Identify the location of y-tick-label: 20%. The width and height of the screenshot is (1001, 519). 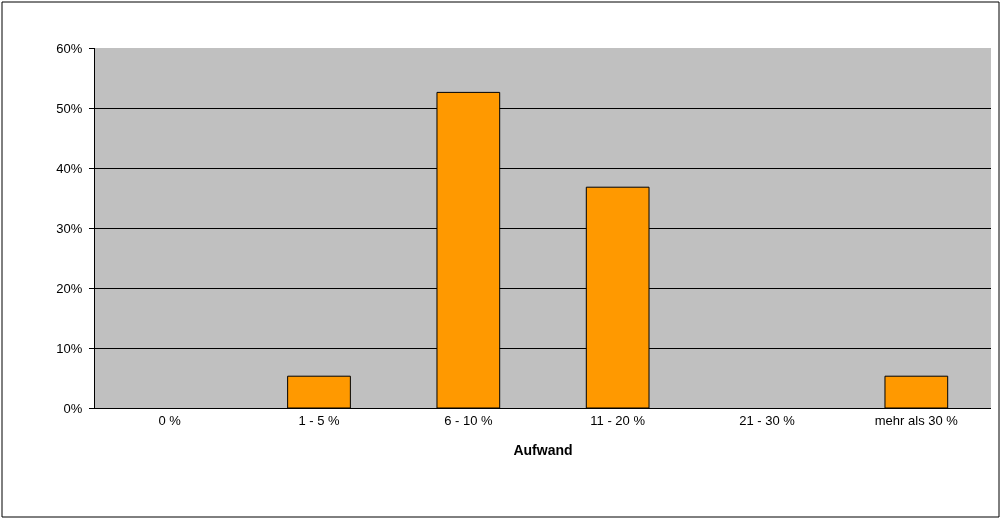
(69, 288).